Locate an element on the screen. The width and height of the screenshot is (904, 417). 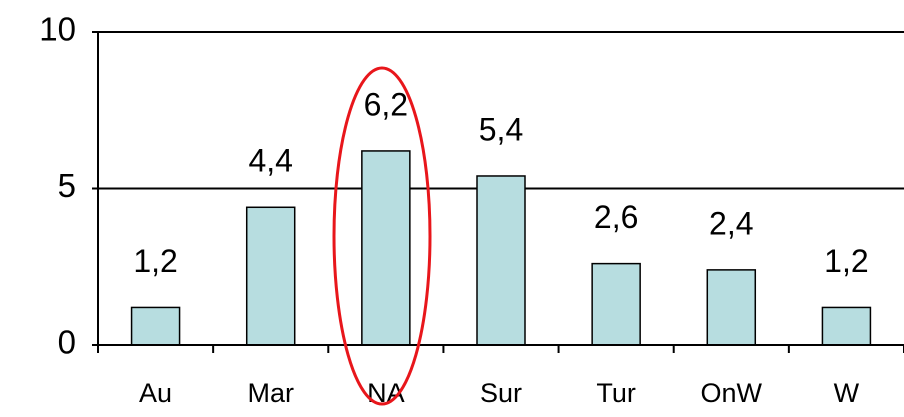
x-tick-label: OnW is located at coordinates (732, 393).